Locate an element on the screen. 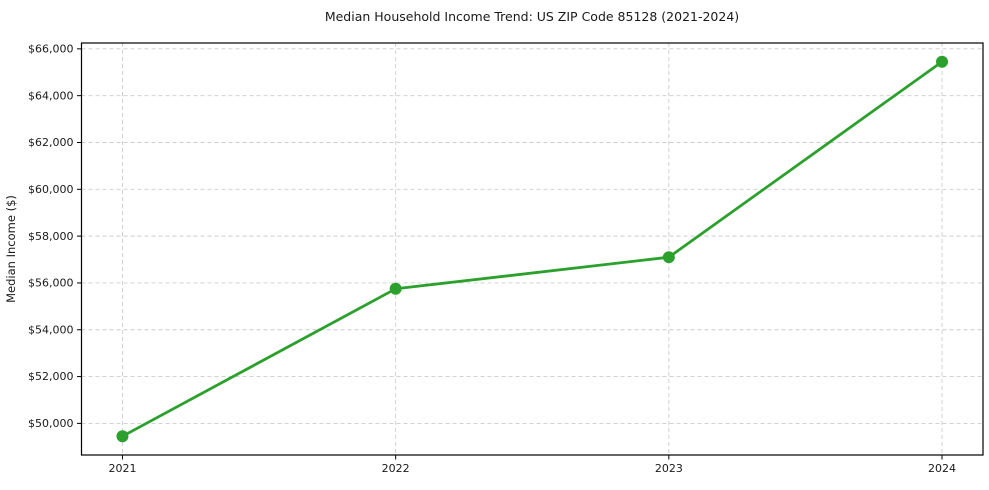  y-tick-label: $62,000 is located at coordinates (51, 142).